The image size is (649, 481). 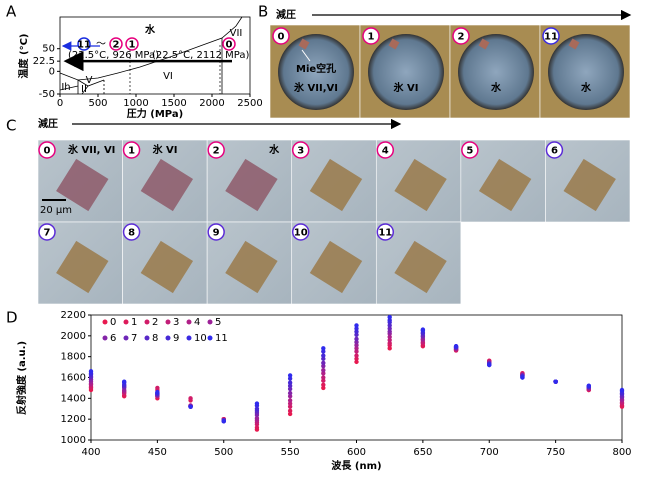 I want to click on legend-label: 10, so click(x=200, y=338).